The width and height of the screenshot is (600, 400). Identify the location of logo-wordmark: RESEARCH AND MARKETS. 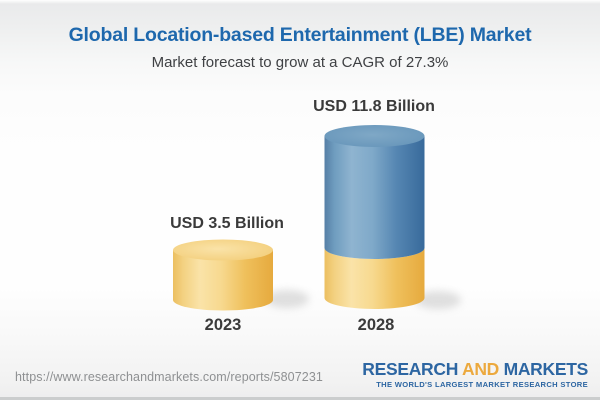
(475, 369).